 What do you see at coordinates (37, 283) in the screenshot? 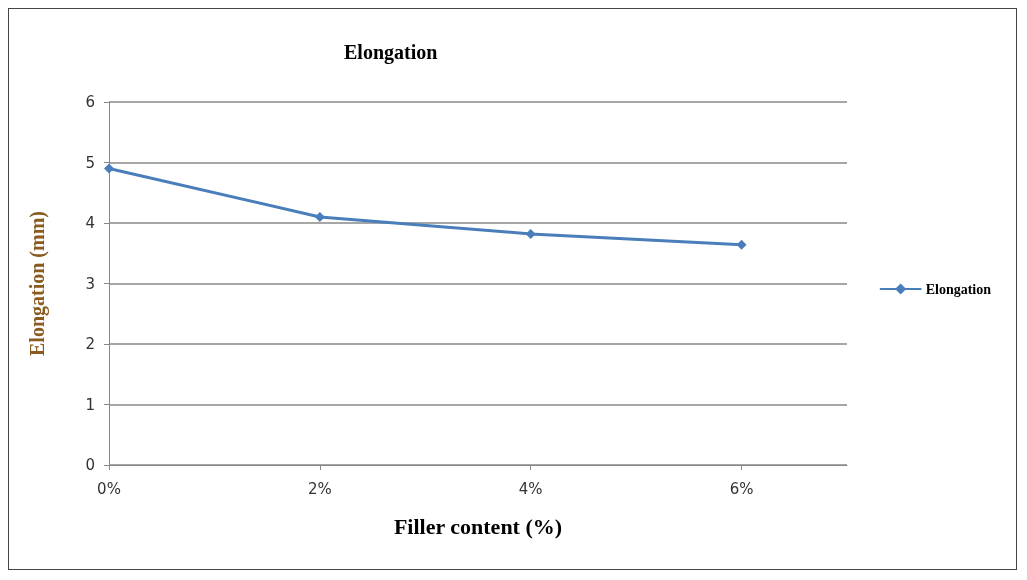
I see `y-axis-title: Elongation (mm)` at bounding box center [37, 283].